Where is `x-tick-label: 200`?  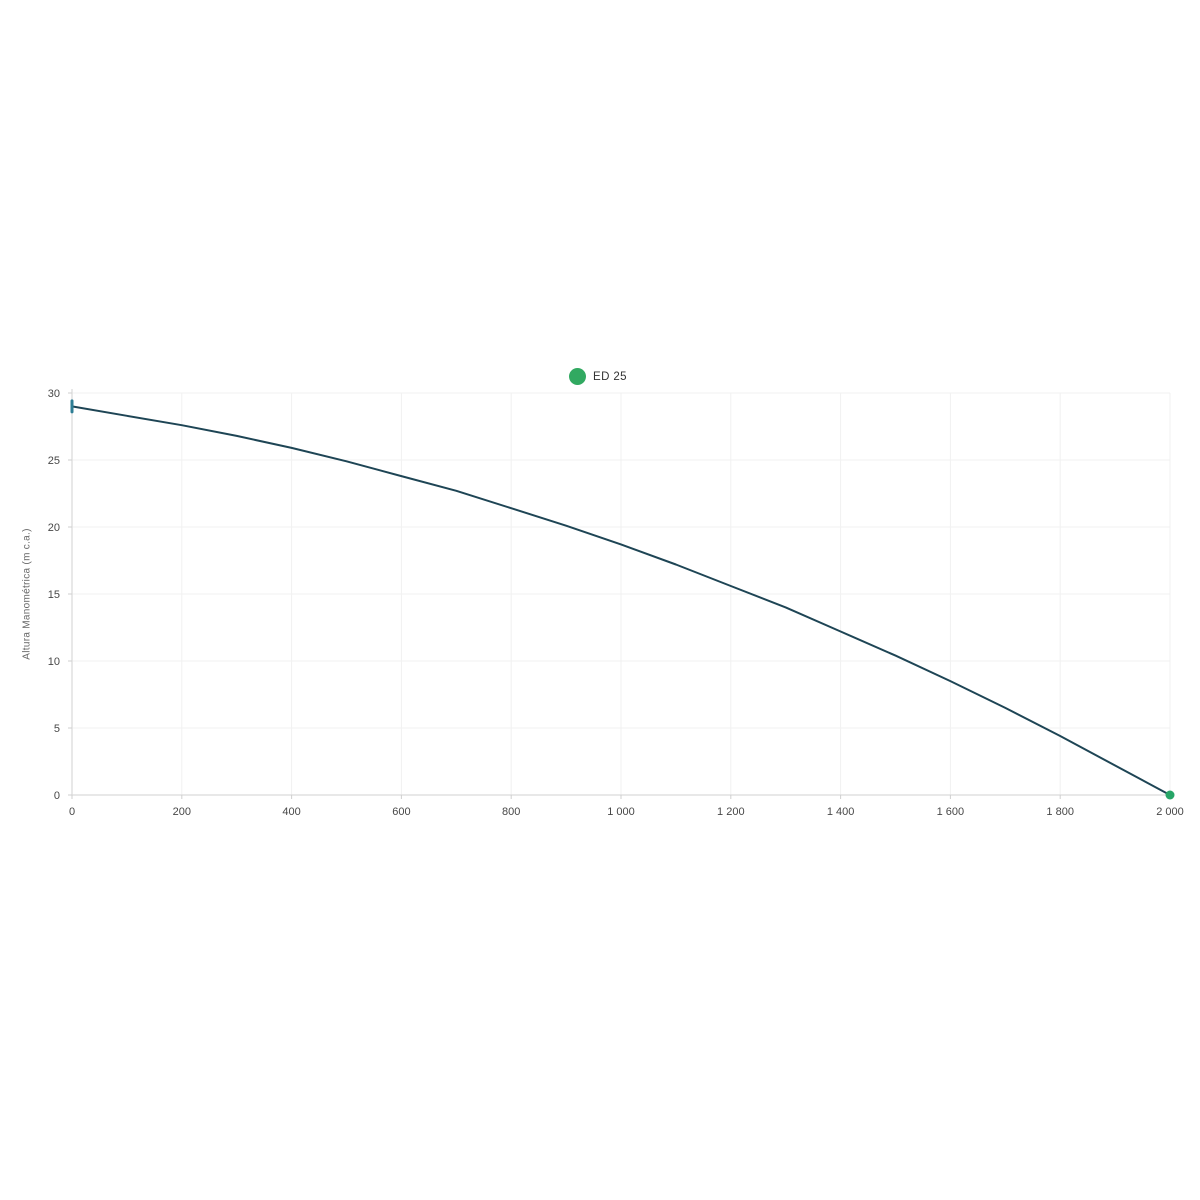 x-tick-label: 200 is located at coordinates (182, 812).